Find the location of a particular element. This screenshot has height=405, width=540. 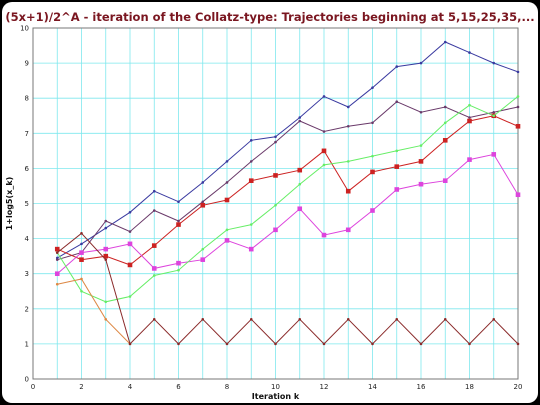

y-tick-label: 5 is located at coordinates (27, 204).